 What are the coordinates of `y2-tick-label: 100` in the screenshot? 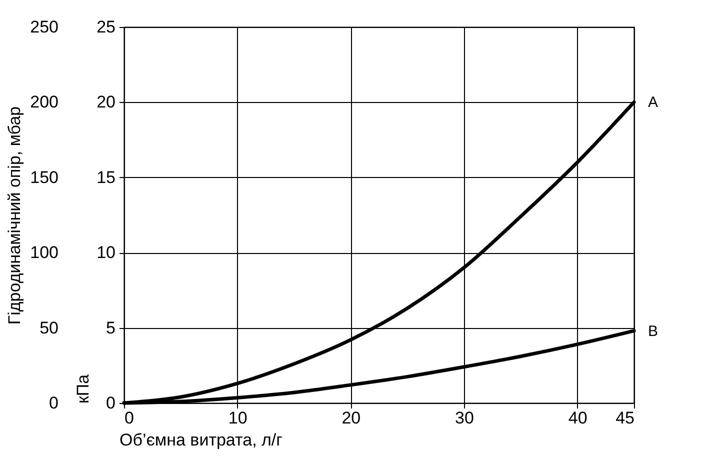 It's located at (44, 252).